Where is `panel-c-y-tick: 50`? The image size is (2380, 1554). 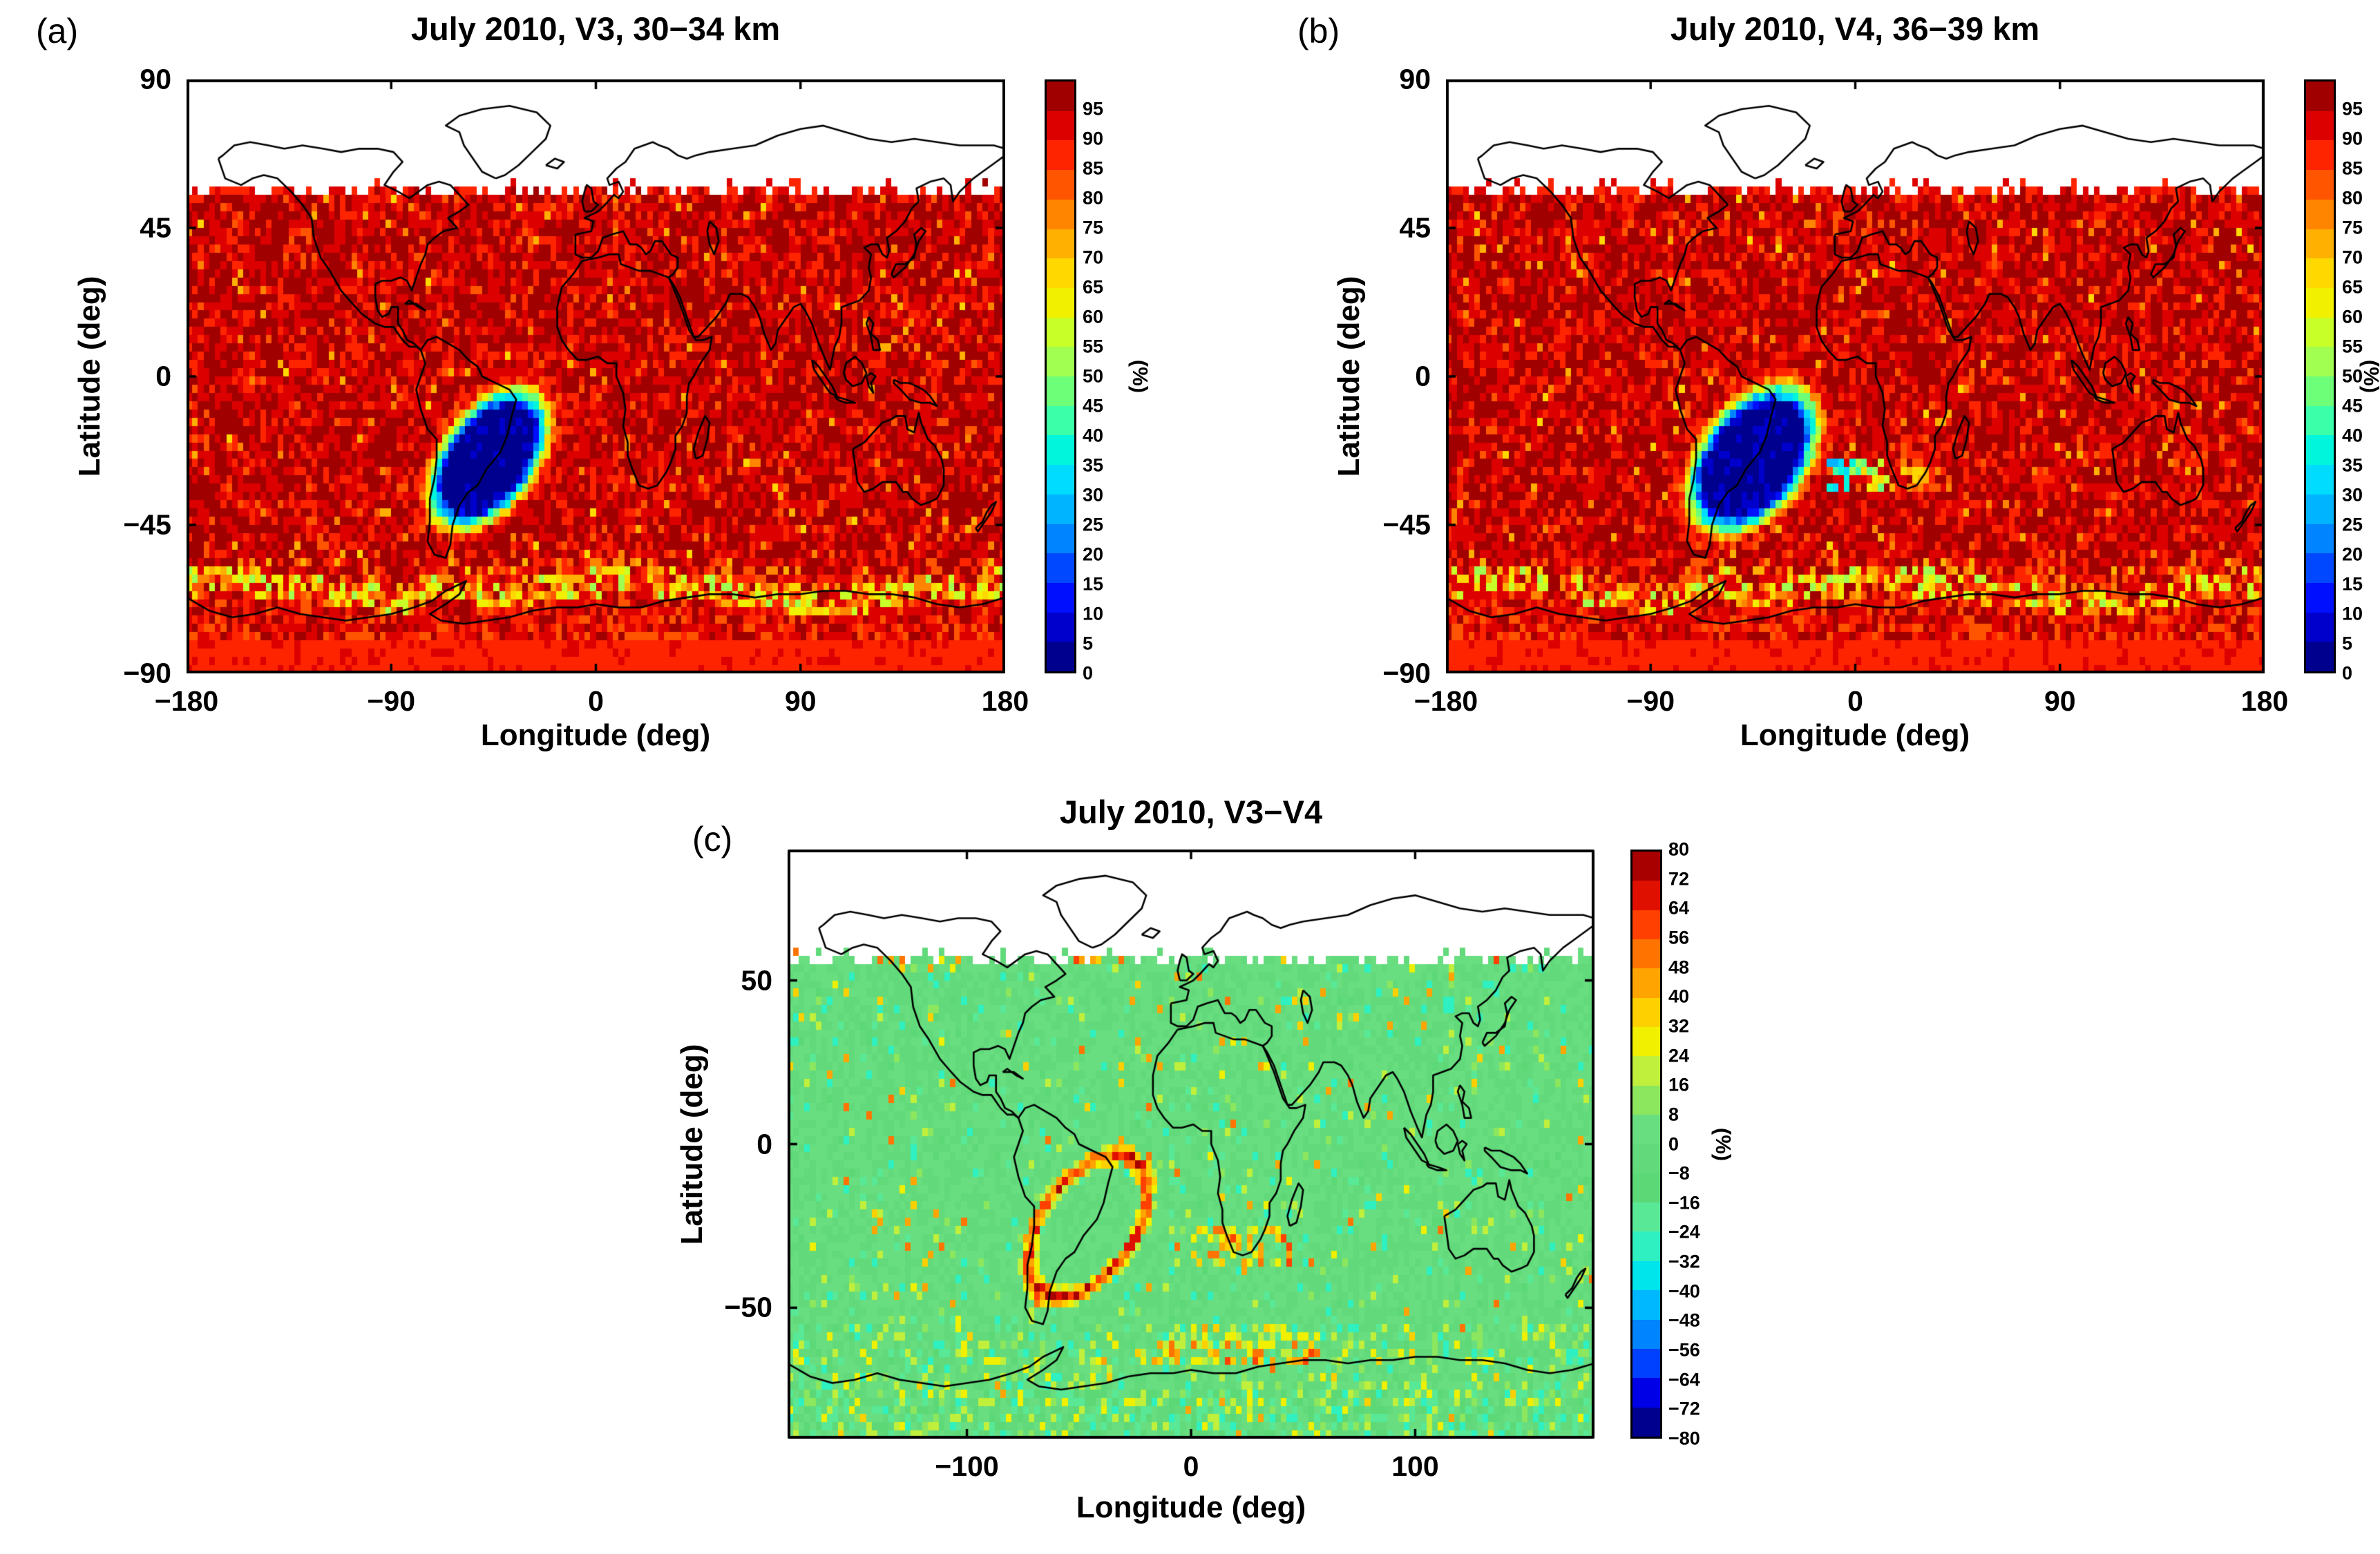 panel-c-y-tick: 50 is located at coordinates (756, 980).